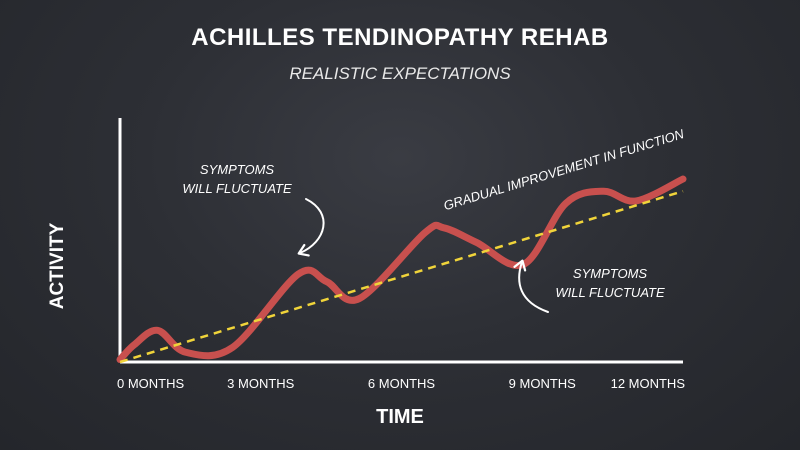  Describe the element at coordinates (610, 292) in the screenshot. I see `annotation-2-line-2: WILL FLUCTUATE` at that location.